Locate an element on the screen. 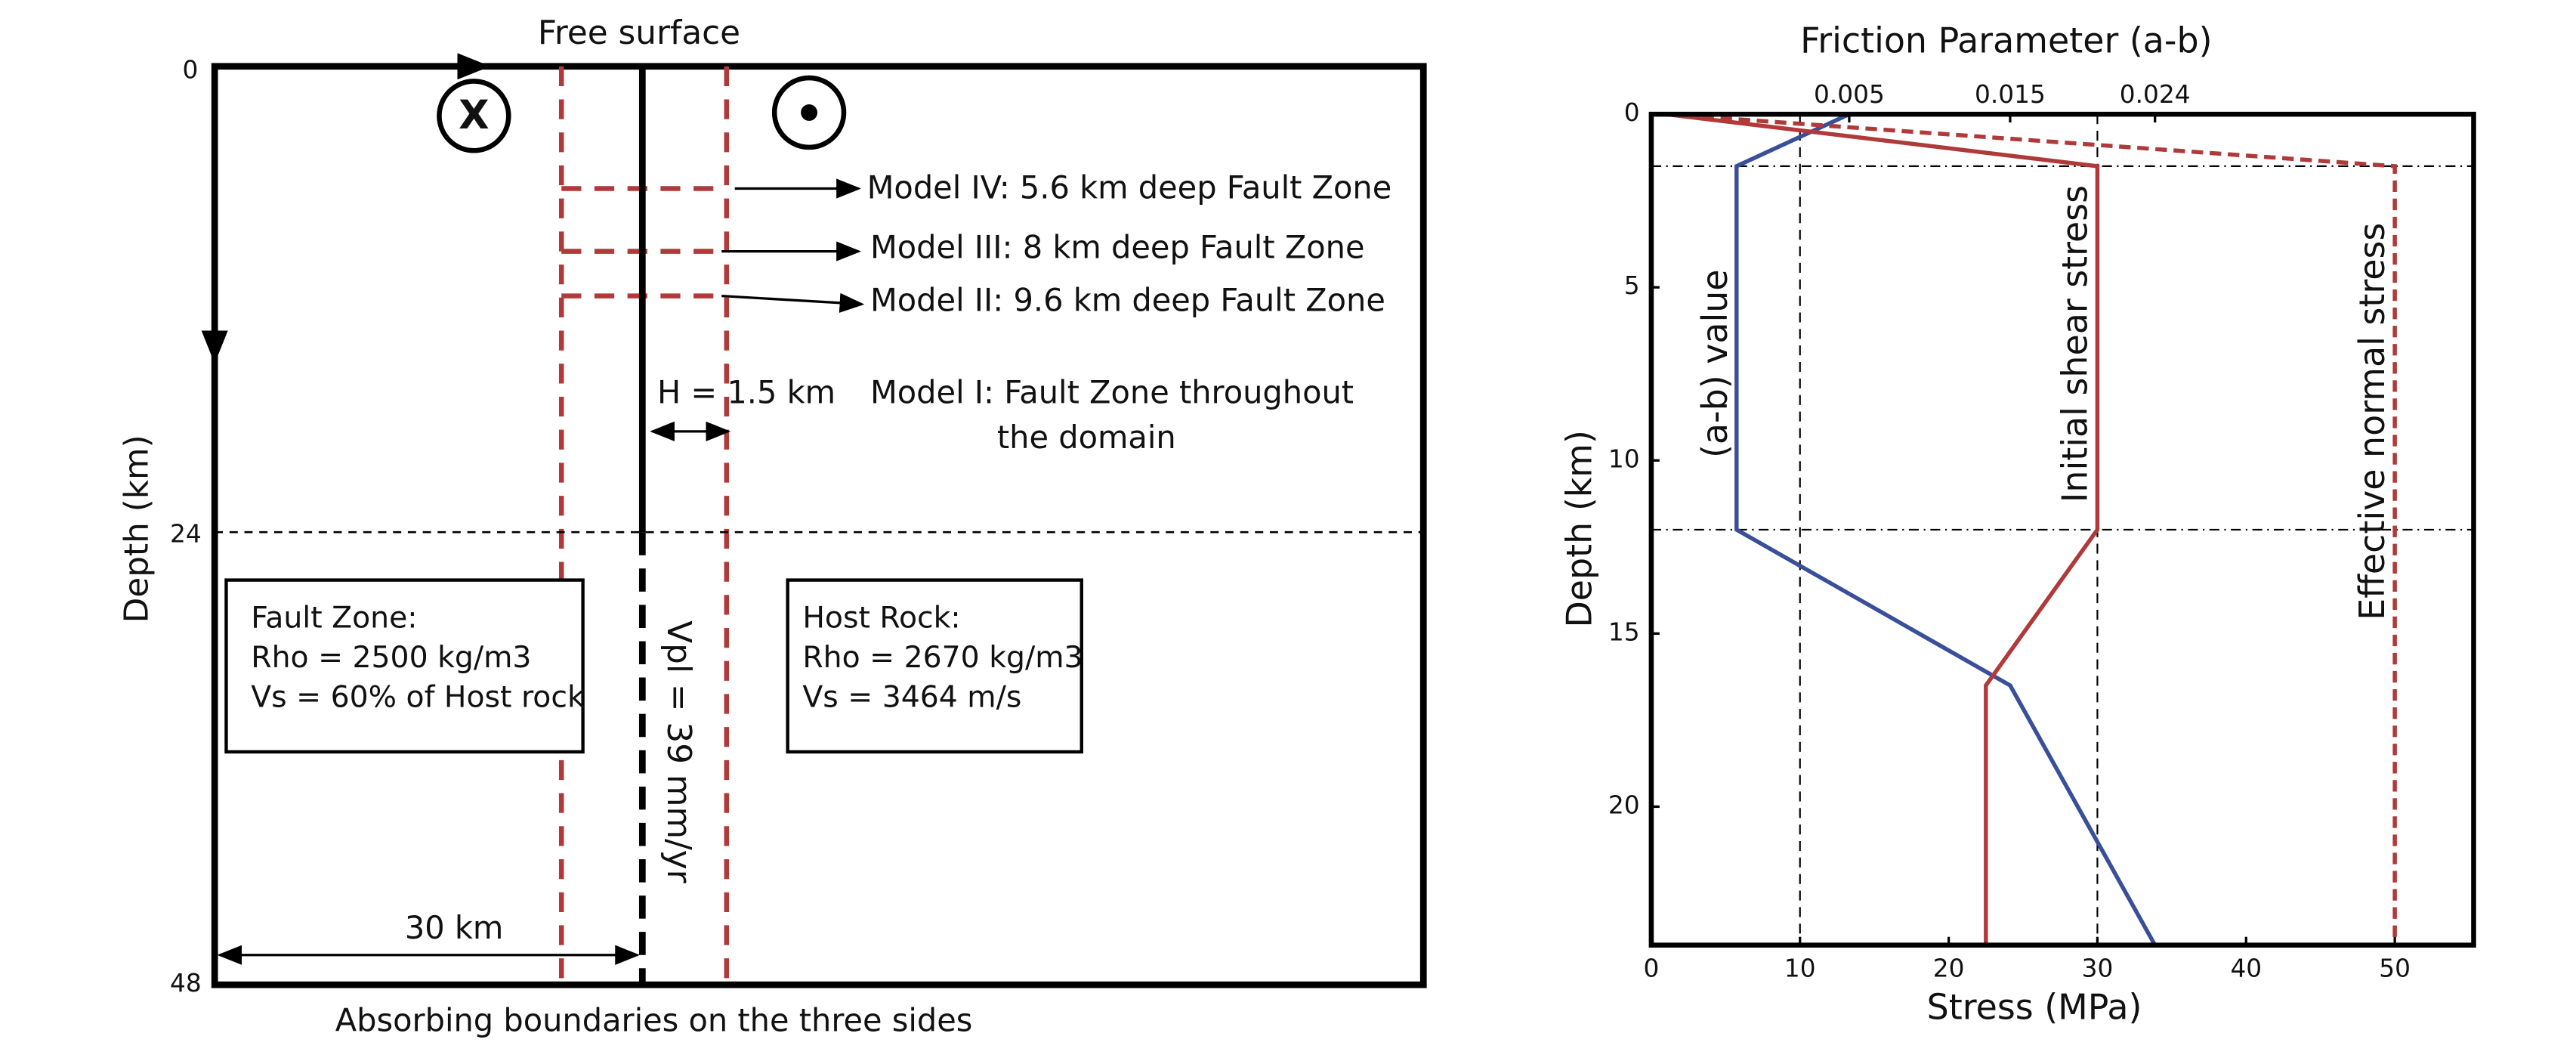 The image size is (2576, 1061). box-text: Vs = 3464 m/s is located at coordinates (911, 696).